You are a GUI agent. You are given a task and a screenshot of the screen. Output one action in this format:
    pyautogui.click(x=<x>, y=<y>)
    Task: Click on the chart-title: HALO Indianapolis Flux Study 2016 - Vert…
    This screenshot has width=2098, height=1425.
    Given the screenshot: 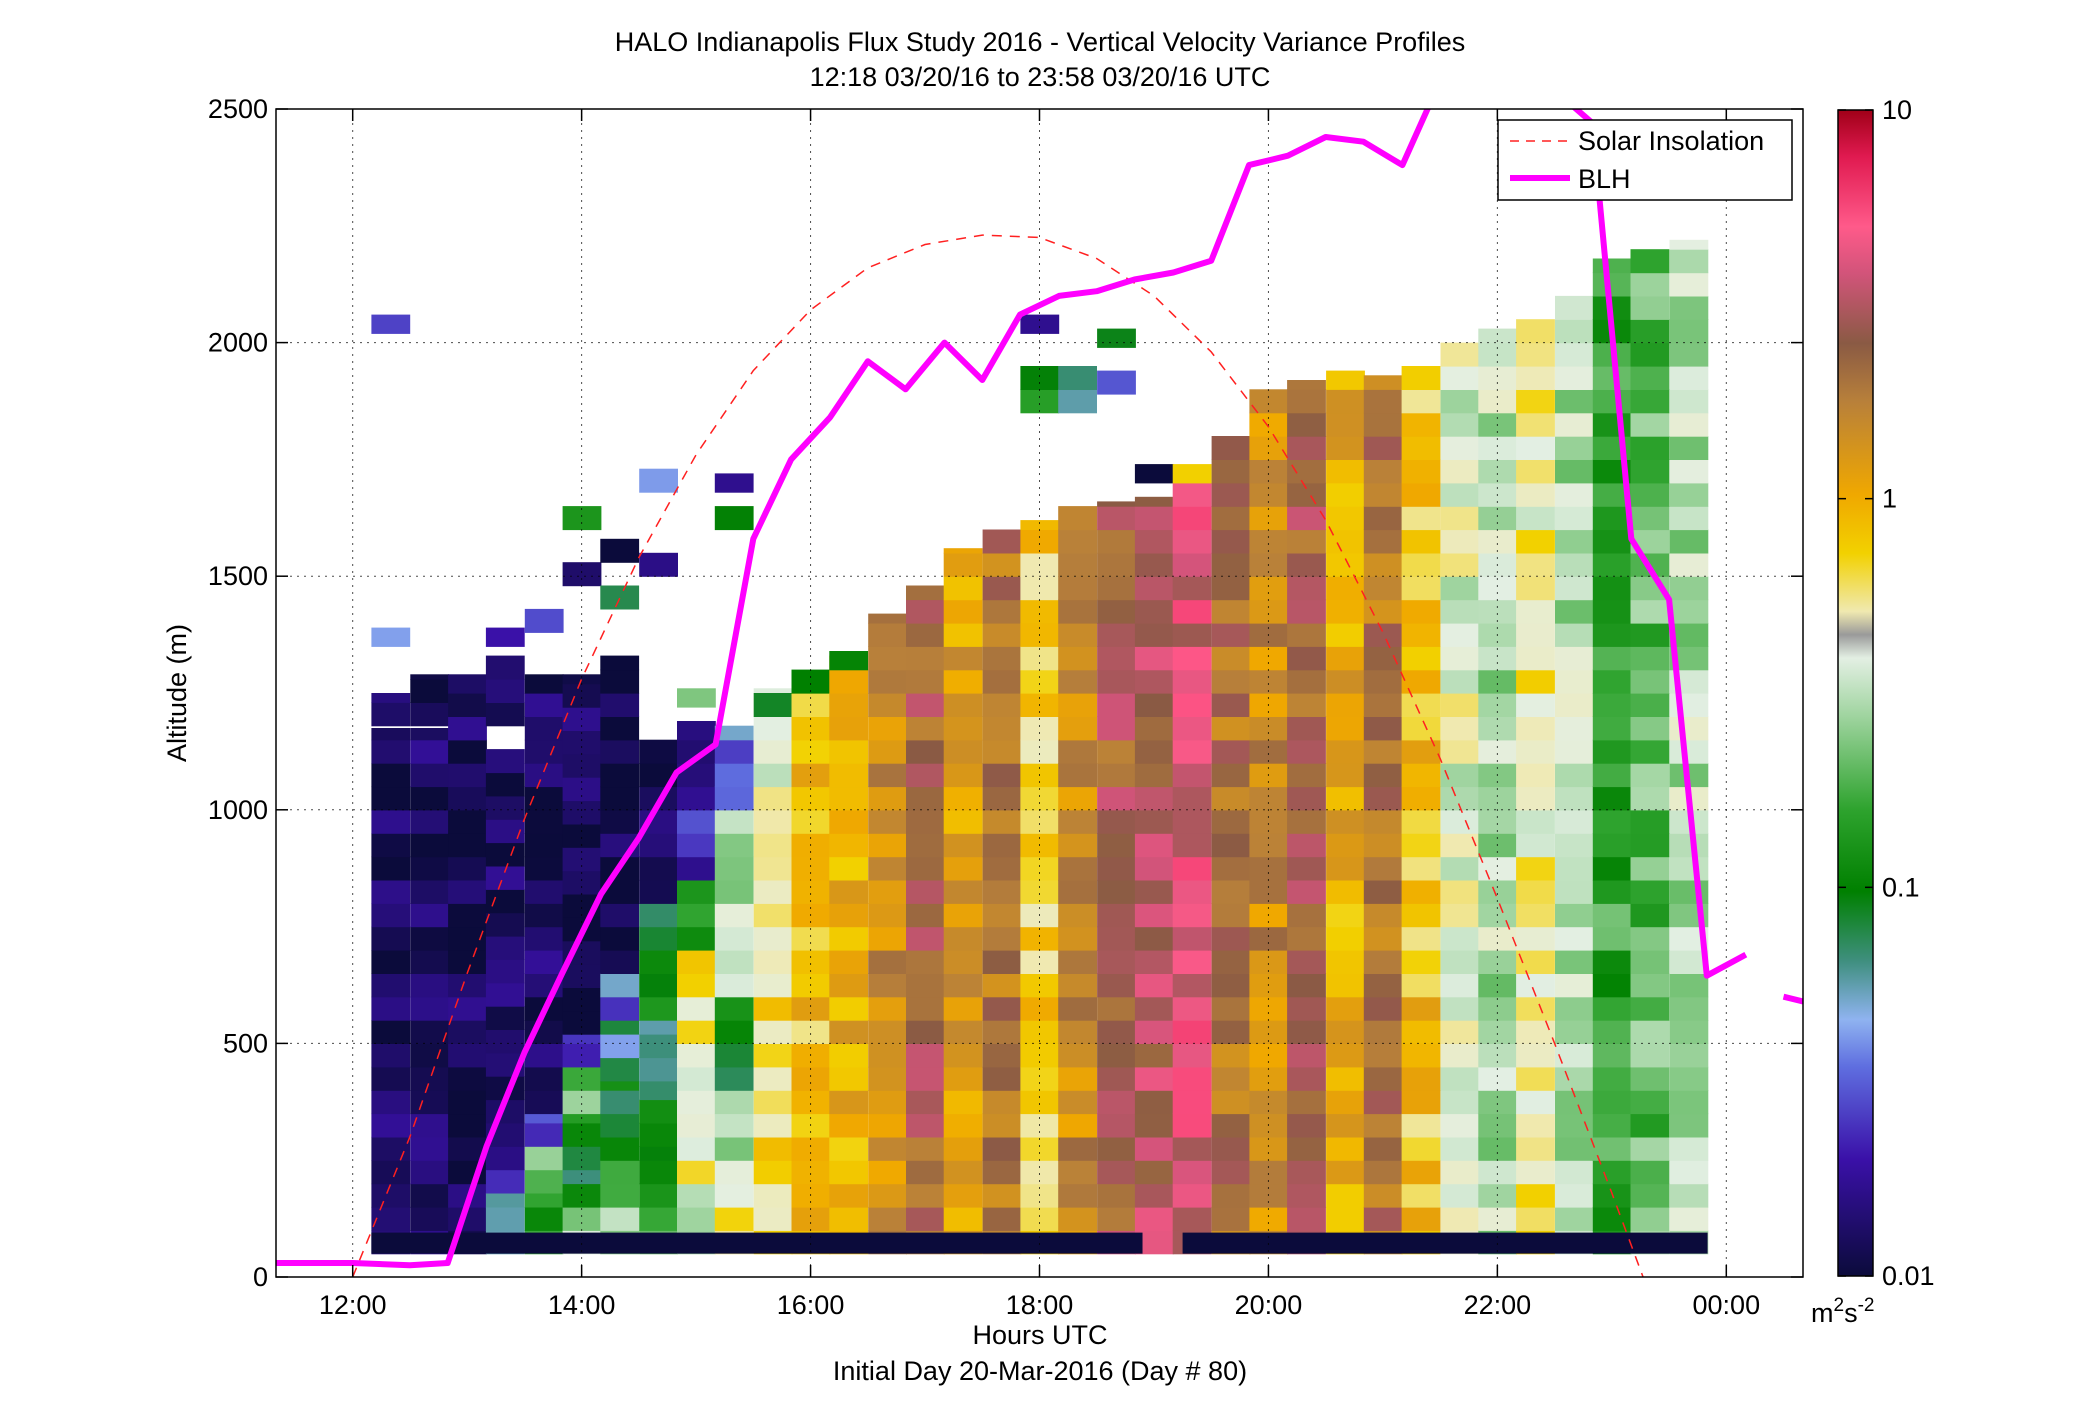 What is the action you would take?
    pyautogui.click(x=1040, y=42)
    